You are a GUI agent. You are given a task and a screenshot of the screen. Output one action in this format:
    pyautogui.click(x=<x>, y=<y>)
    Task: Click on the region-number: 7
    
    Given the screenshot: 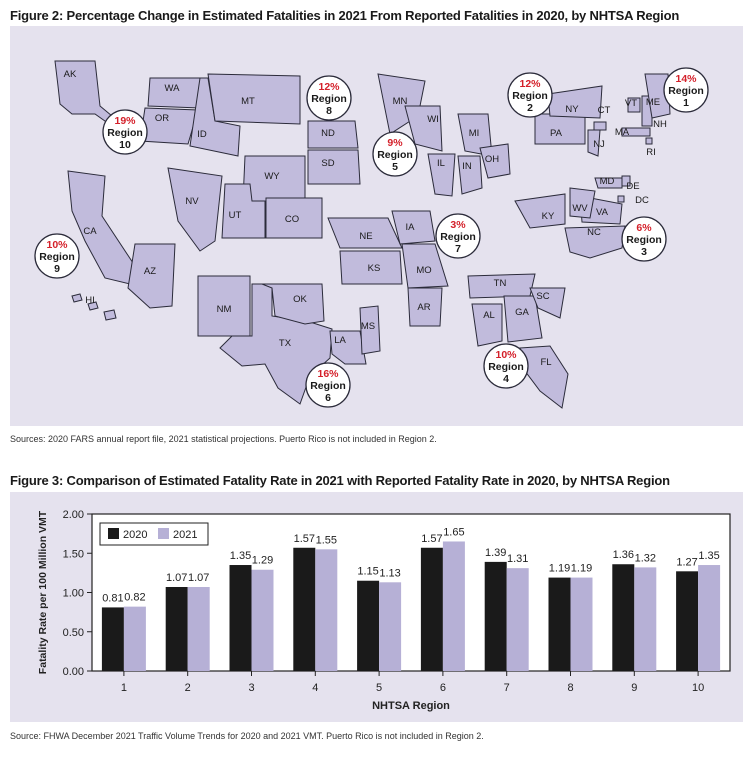 What is the action you would take?
    pyautogui.click(x=458, y=249)
    